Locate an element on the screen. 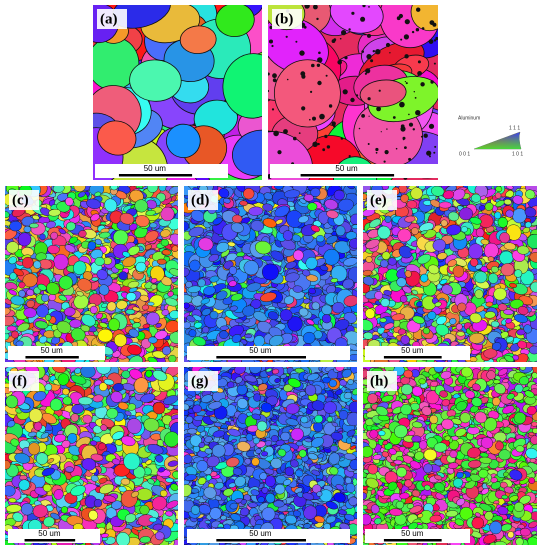 This screenshot has width=543, height=555. ebsd-map: (f)50 um is located at coordinates (91, 456).